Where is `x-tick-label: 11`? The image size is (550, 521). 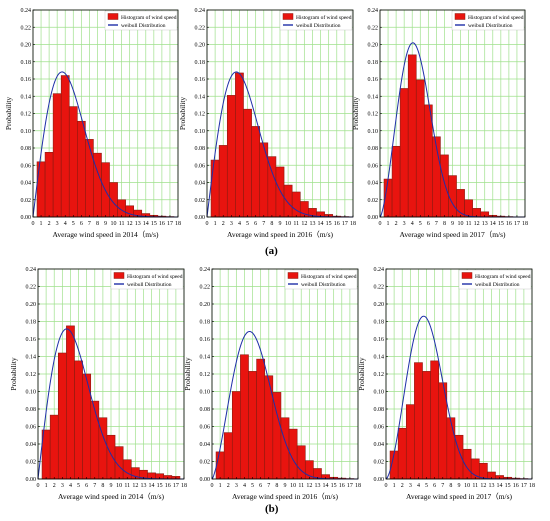
x-tick-label: 11 is located at coordinates (296, 224).